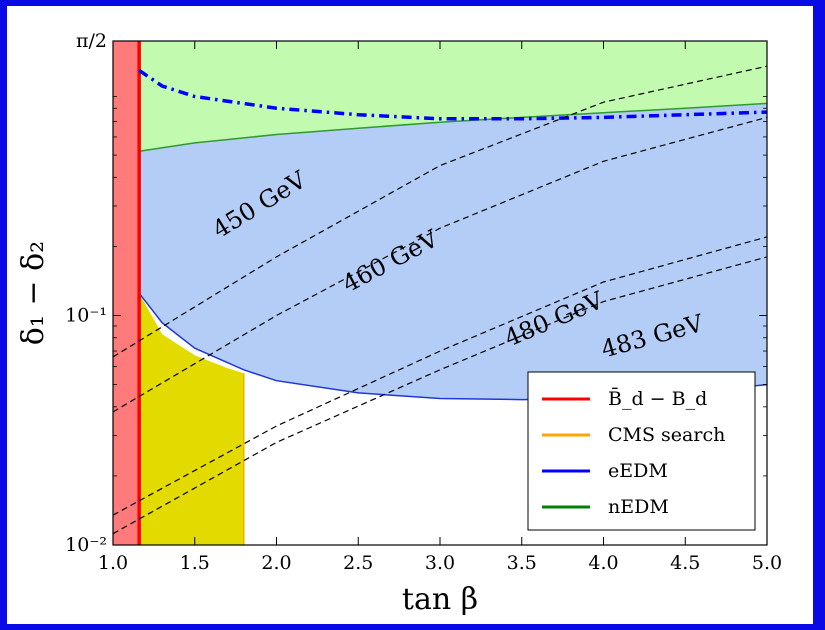  What do you see at coordinates (113, 563) in the screenshot?
I see `x-tick-label-0: 1.0` at bounding box center [113, 563].